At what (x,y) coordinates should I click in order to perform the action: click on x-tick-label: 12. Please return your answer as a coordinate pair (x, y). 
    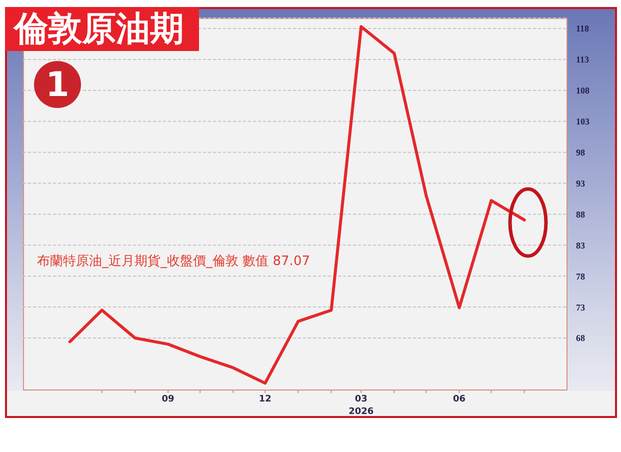
    Looking at the image, I should click on (265, 399).